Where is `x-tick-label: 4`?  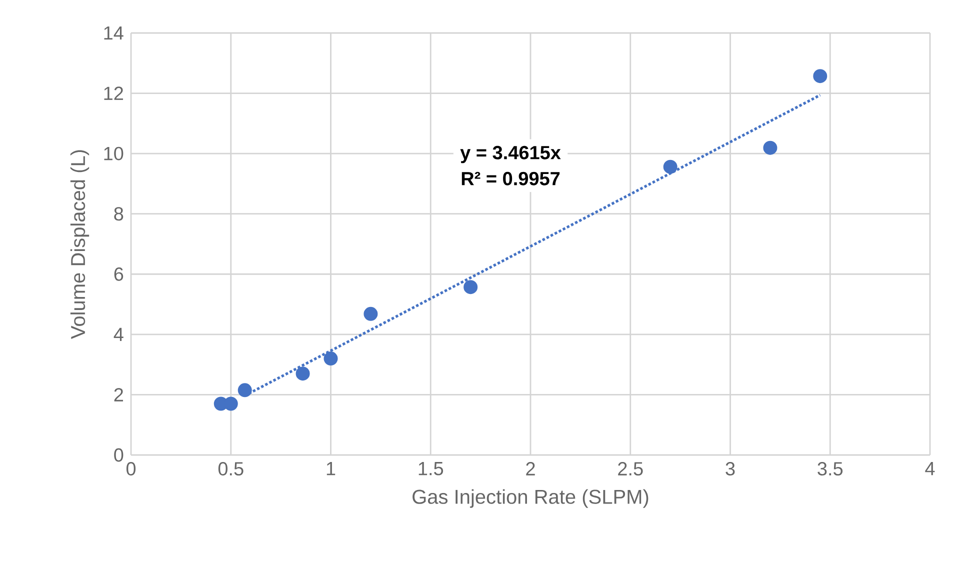
x-tick-label: 4 is located at coordinates (930, 469).